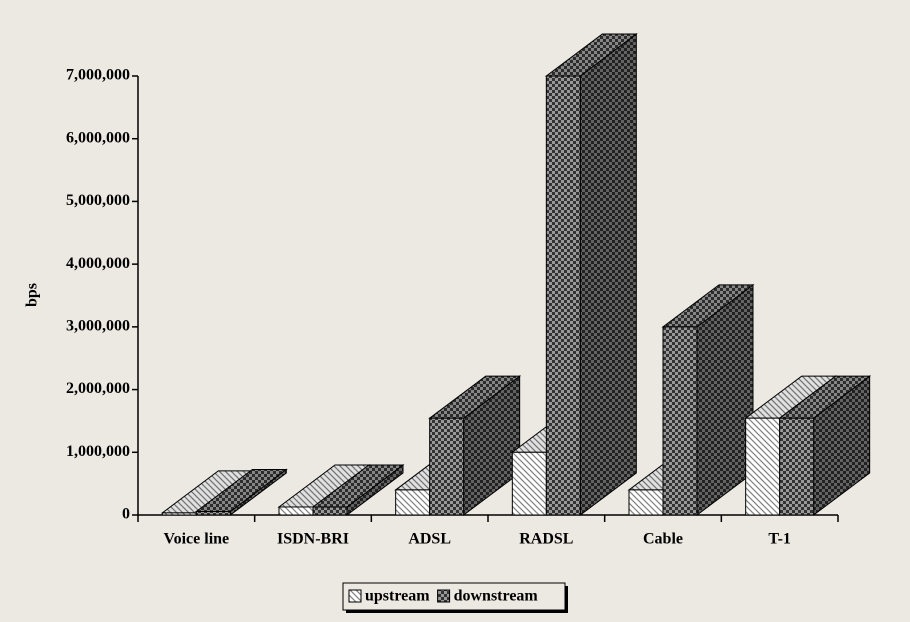 This screenshot has width=910, height=622. I want to click on y-tick-label: 7,000,000, so click(98, 75).